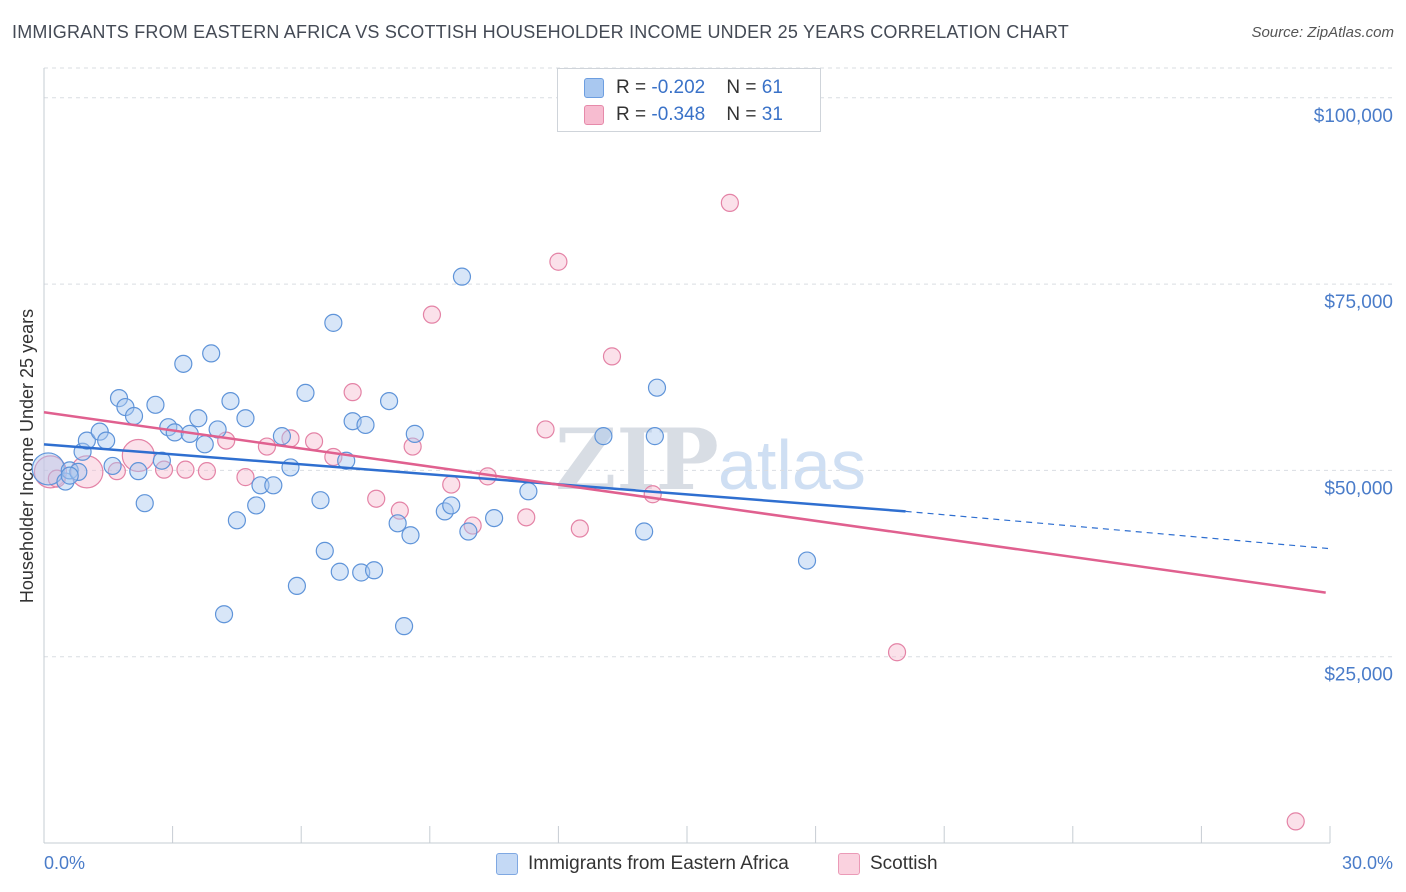 The image size is (1406, 892). I want to click on scottish-swatch, so click(594, 115).